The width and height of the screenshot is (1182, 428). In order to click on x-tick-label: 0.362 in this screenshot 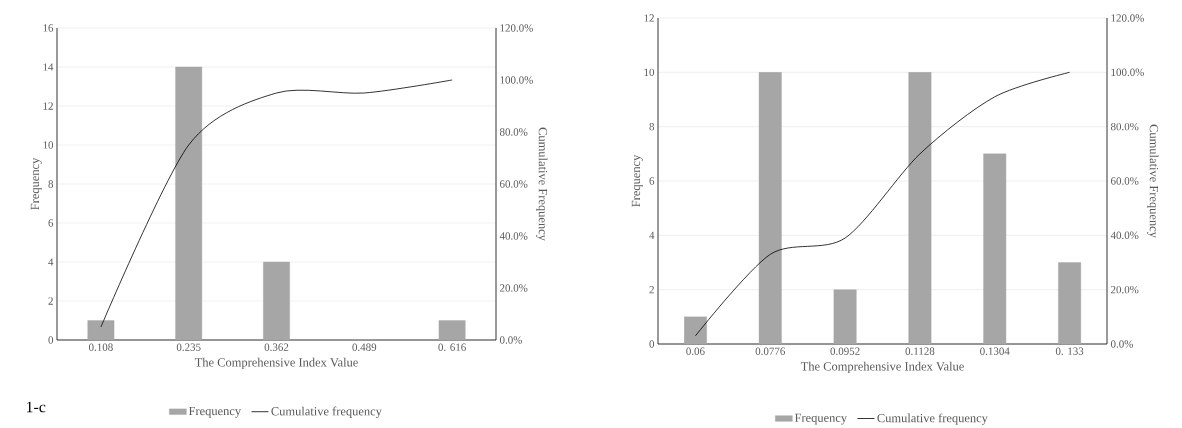, I will do `click(276, 347)`.